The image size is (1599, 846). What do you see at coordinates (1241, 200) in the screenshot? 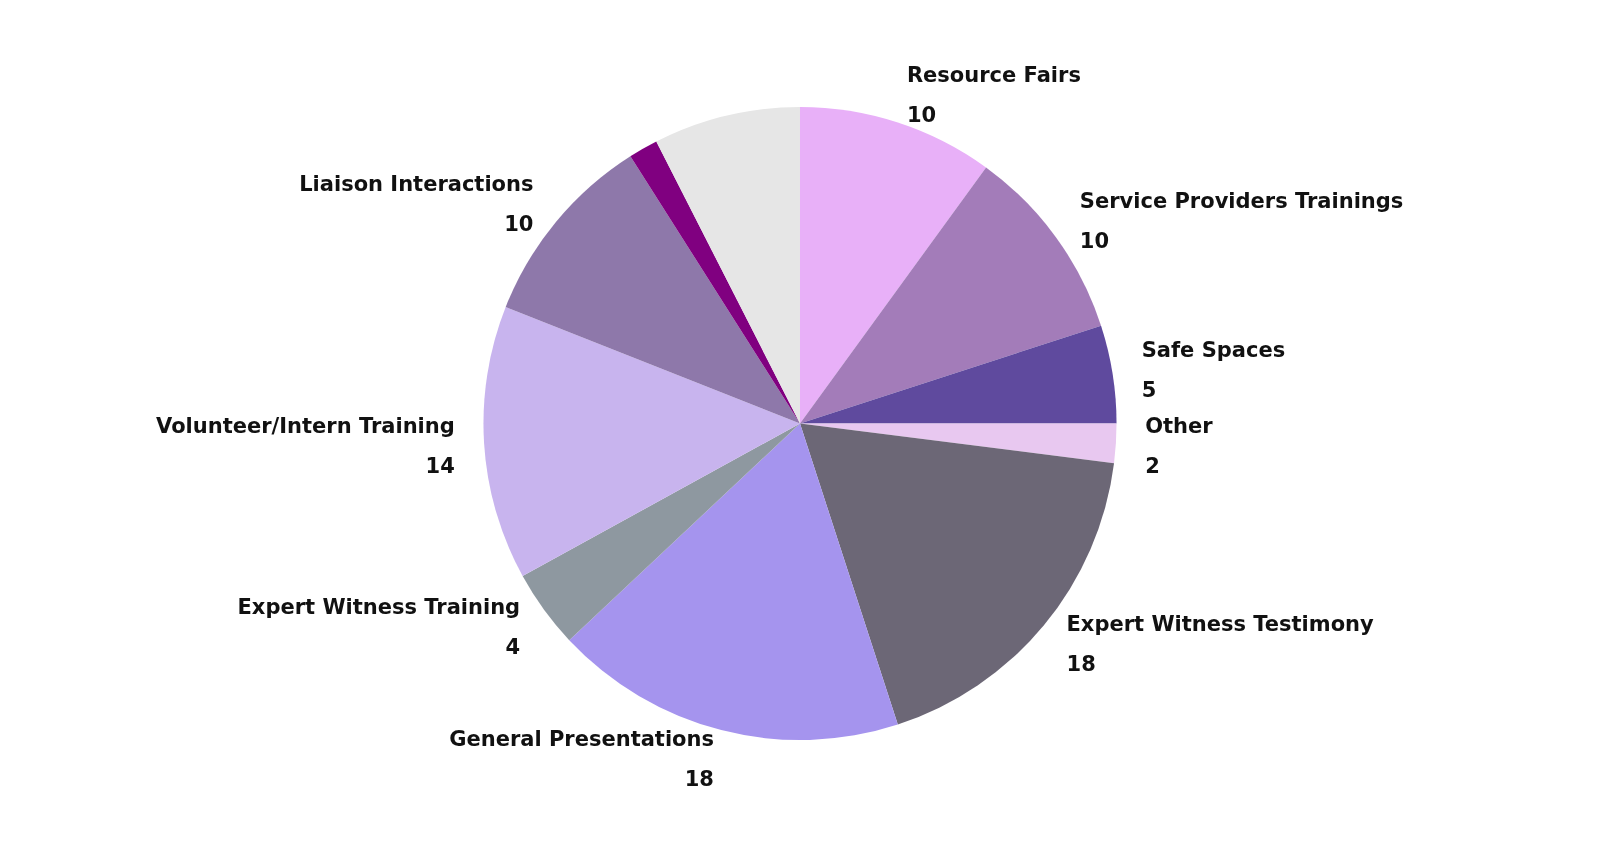
I see `slice-label: Service Providers Trainings` at bounding box center [1241, 200].